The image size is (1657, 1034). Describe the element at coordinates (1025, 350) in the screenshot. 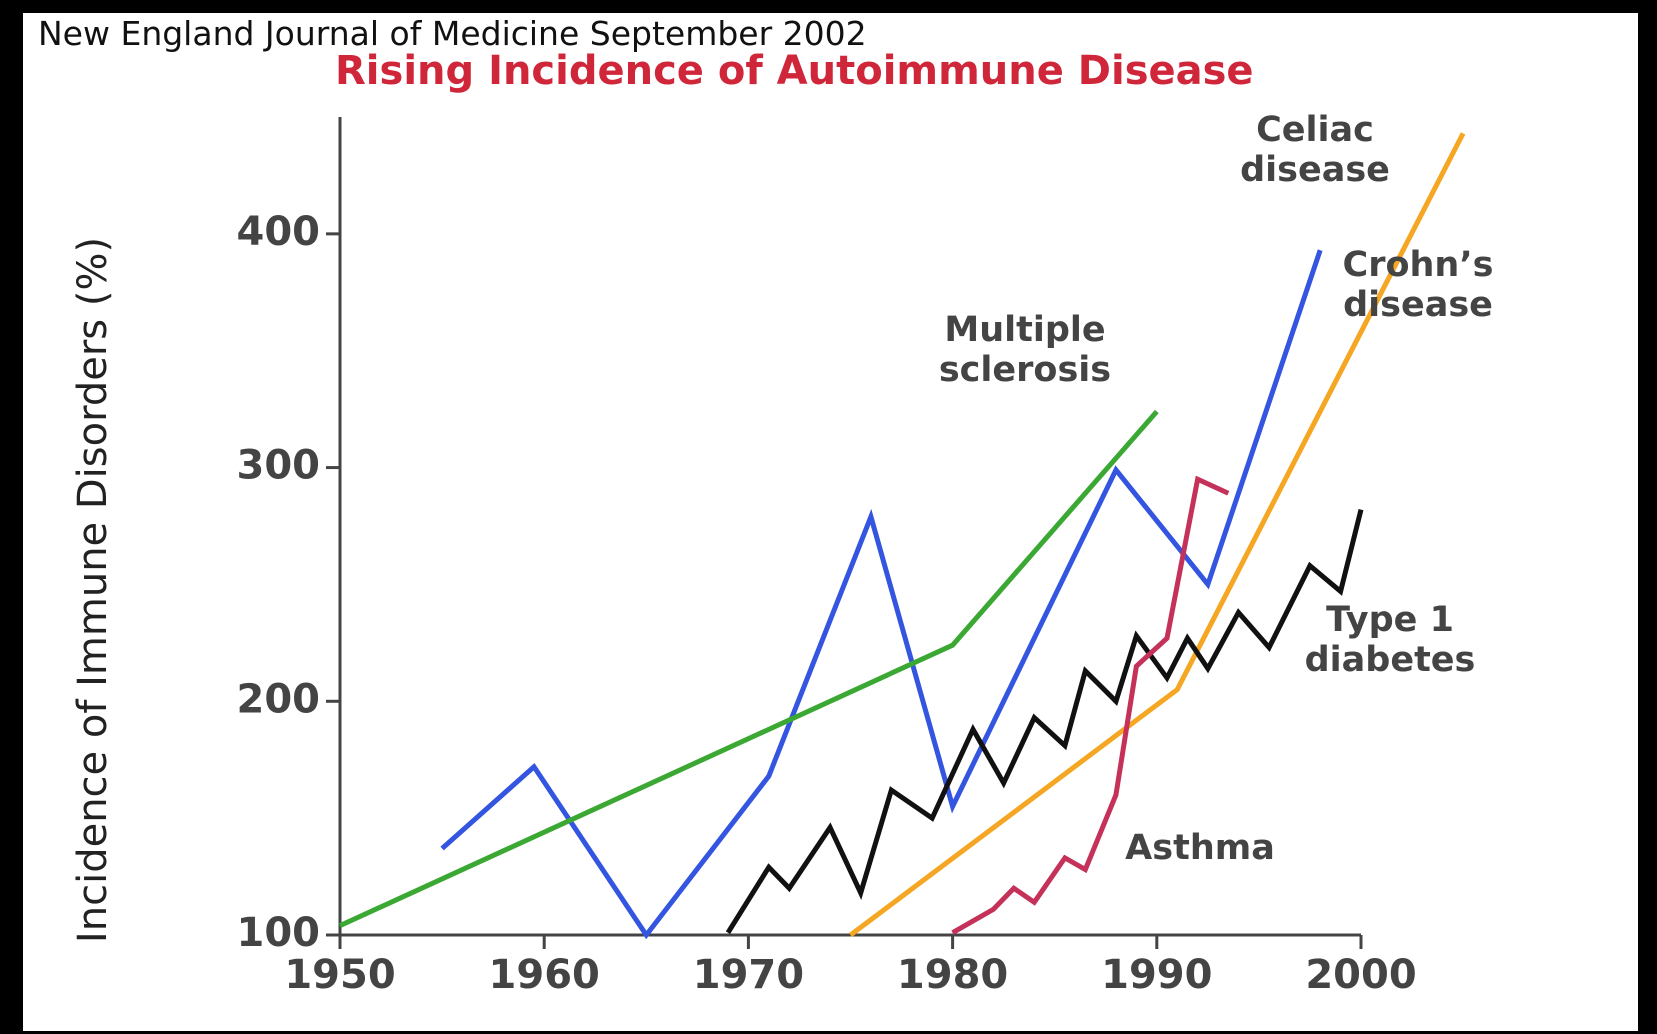

I see `series-label: Multiple sclerosis` at that location.